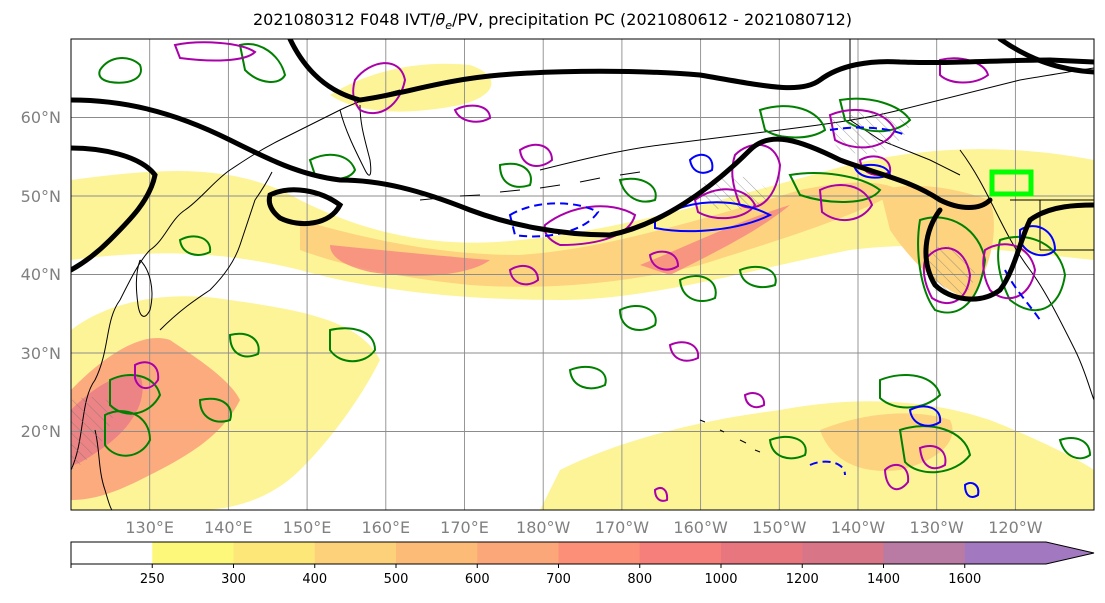  I want to click on black-contour-japan, so click(305, 207).